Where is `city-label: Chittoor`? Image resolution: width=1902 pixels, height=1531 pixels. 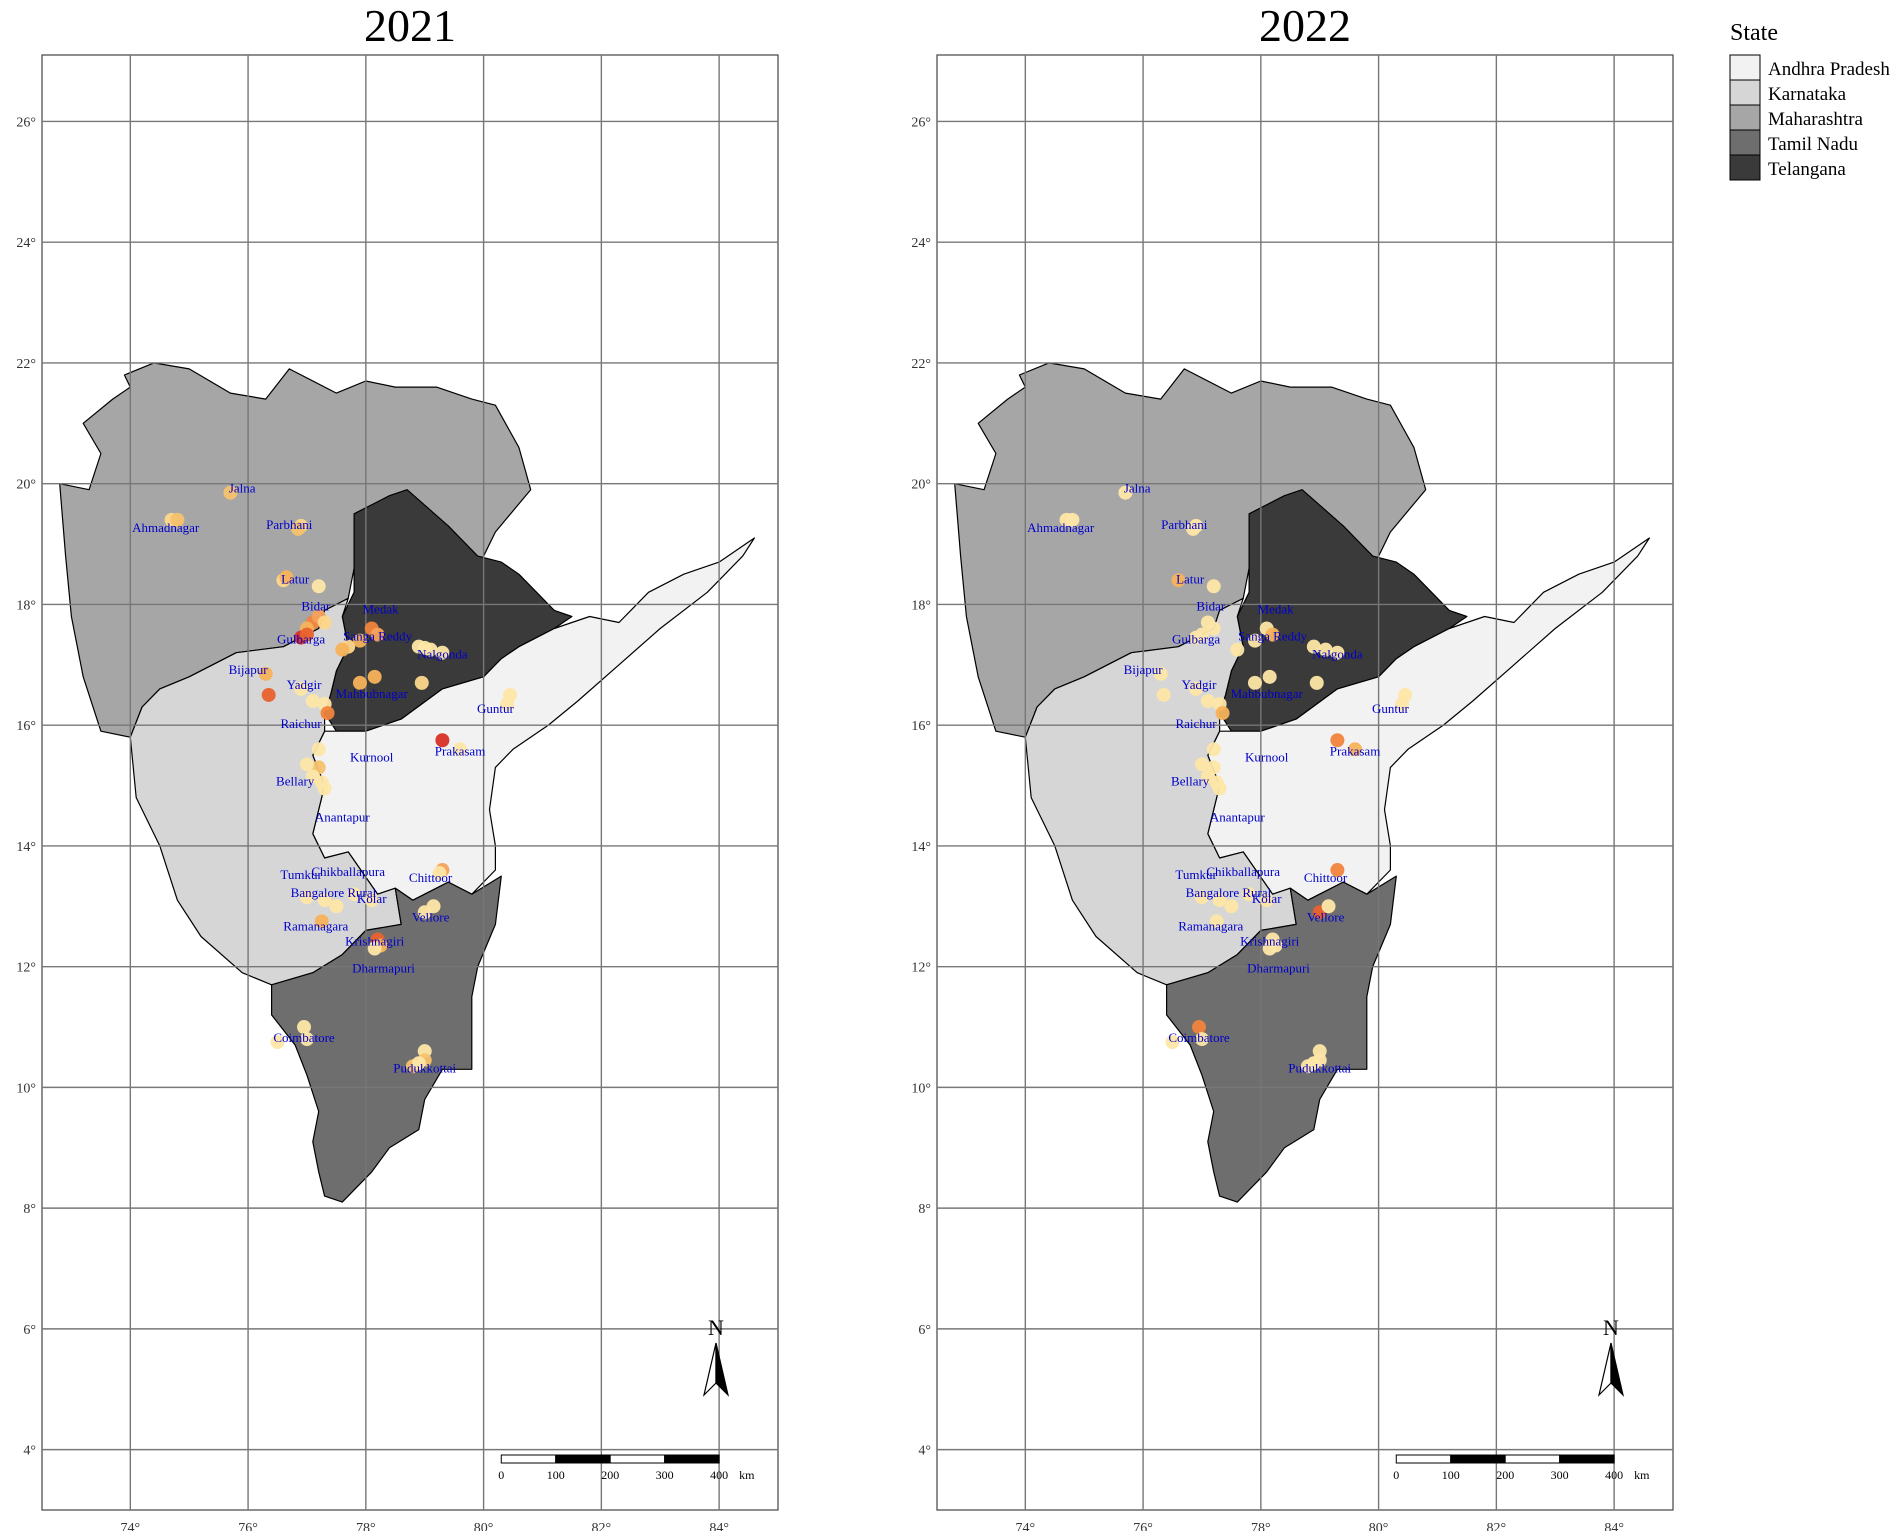
city-label: Chittoor is located at coordinates (431, 877).